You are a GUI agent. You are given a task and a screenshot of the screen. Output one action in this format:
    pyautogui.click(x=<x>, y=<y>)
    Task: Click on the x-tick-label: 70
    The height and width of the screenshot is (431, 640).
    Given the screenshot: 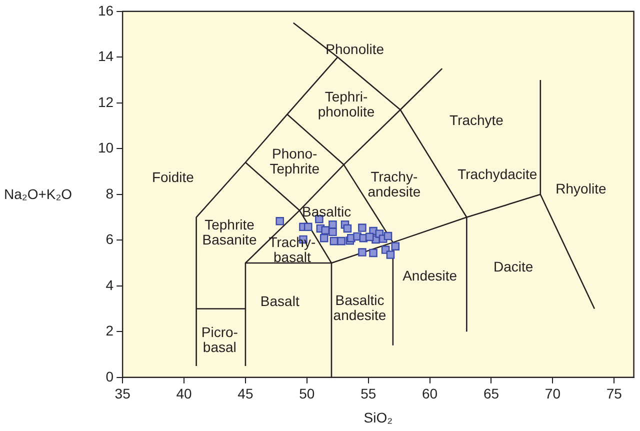 What is the action you would take?
    pyautogui.click(x=552, y=394)
    